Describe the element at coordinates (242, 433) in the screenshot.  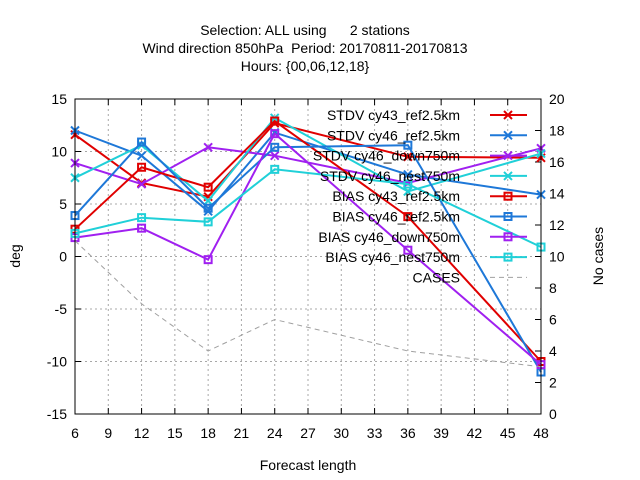
I see `x-tick-label: 21` at that location.